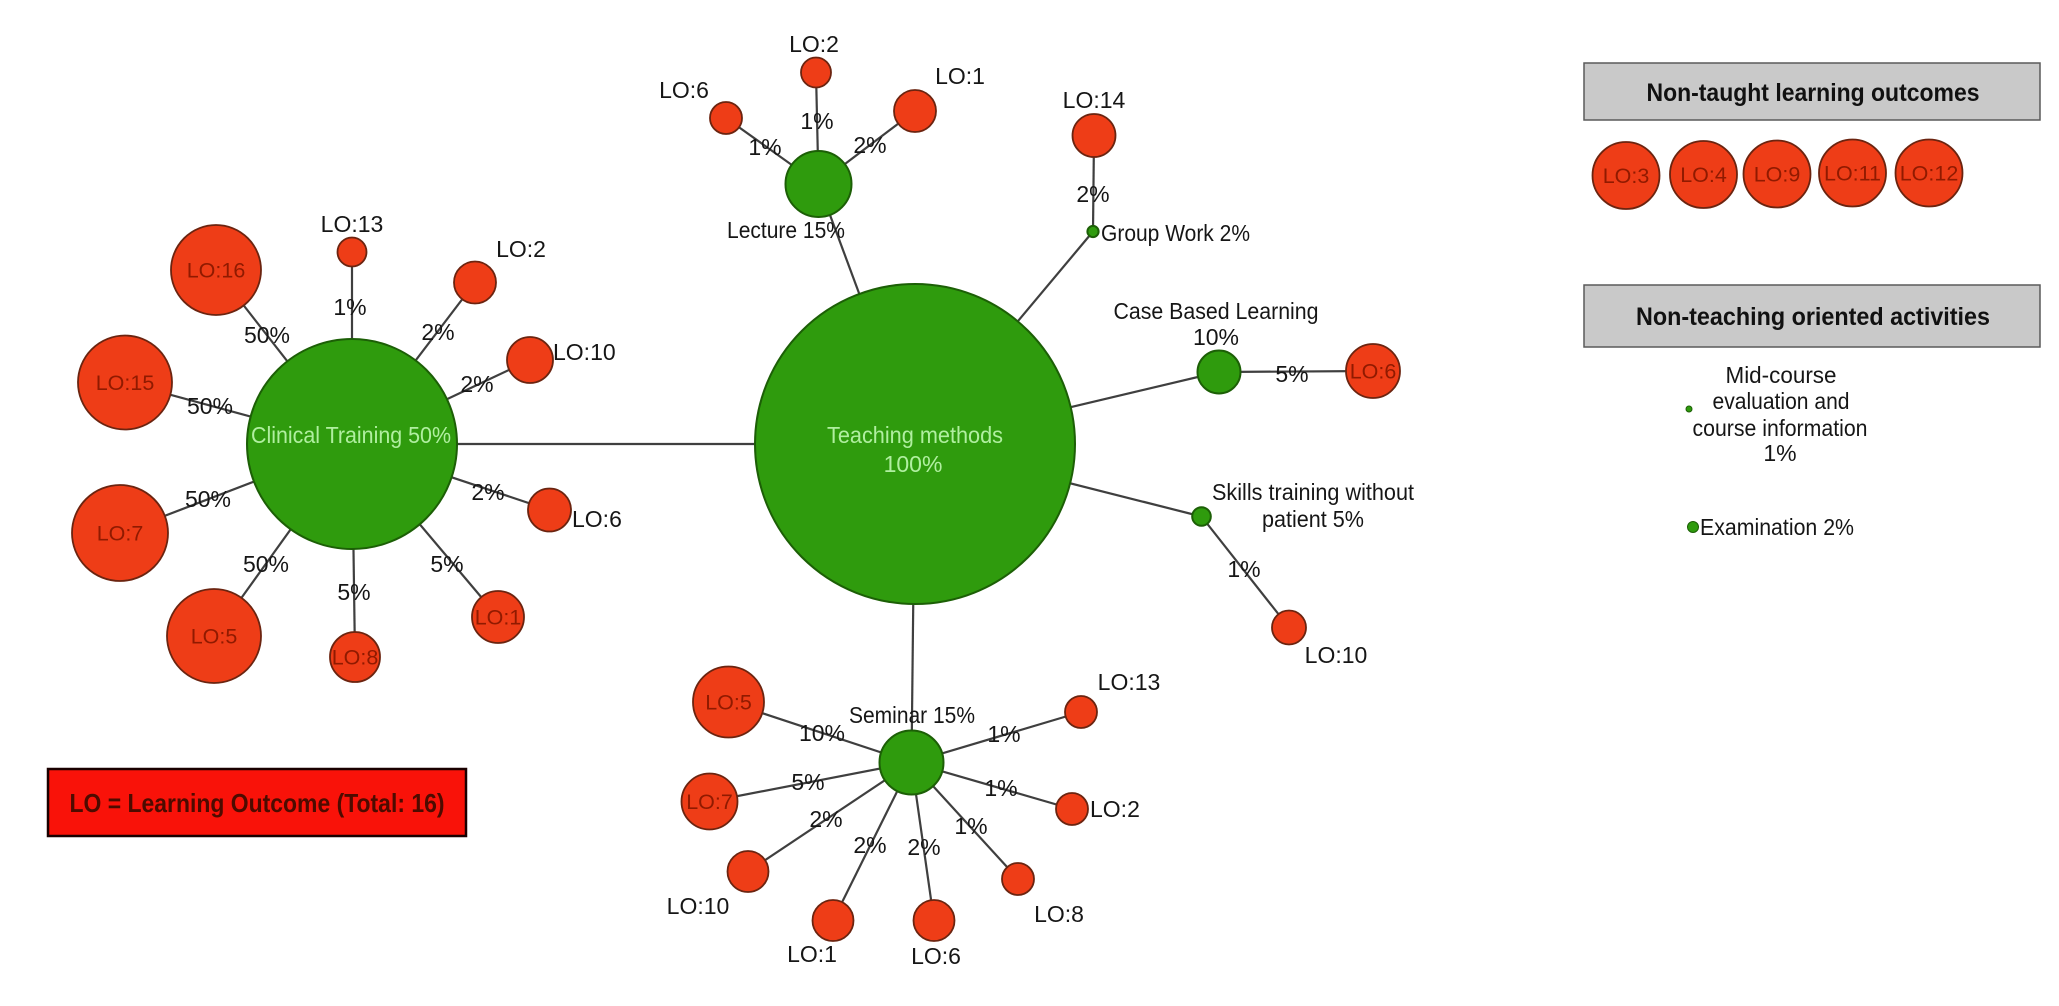 The width and height of the screenshot is (2059, 1006). What do you see at coordinates (1781, 401) in the screenshot?
I see `svg-text: evaluation and` at bounding box center [1781, 401].